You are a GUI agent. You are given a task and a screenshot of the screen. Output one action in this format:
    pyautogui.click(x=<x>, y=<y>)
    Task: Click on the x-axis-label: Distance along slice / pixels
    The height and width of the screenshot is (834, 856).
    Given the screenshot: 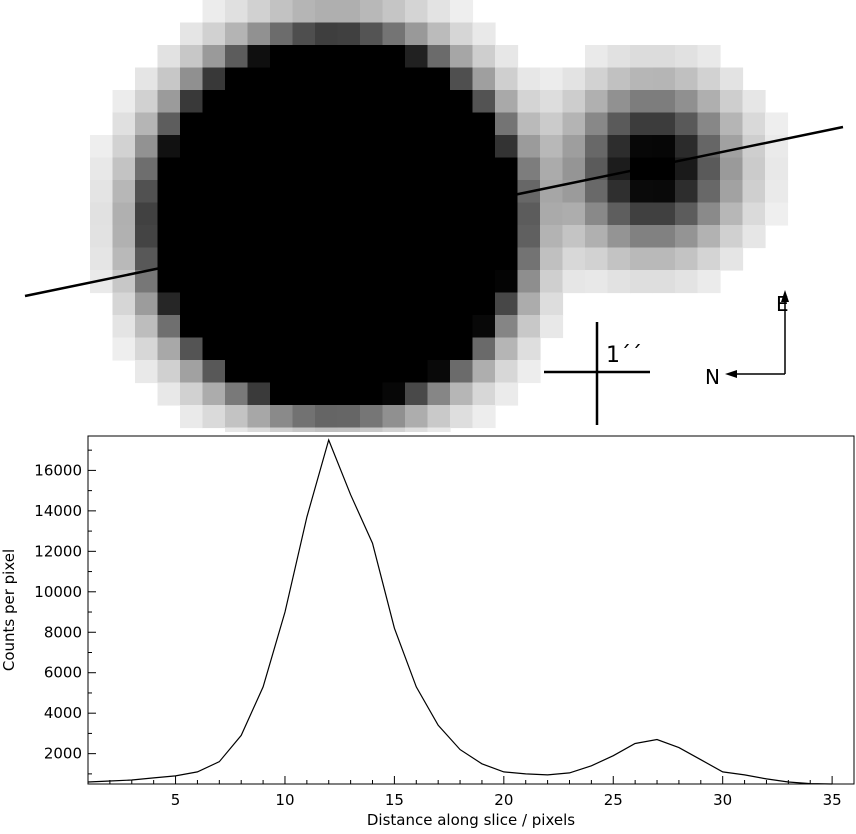 What is the action you would take?
    pyautogui.click(x=471, y=820)
    